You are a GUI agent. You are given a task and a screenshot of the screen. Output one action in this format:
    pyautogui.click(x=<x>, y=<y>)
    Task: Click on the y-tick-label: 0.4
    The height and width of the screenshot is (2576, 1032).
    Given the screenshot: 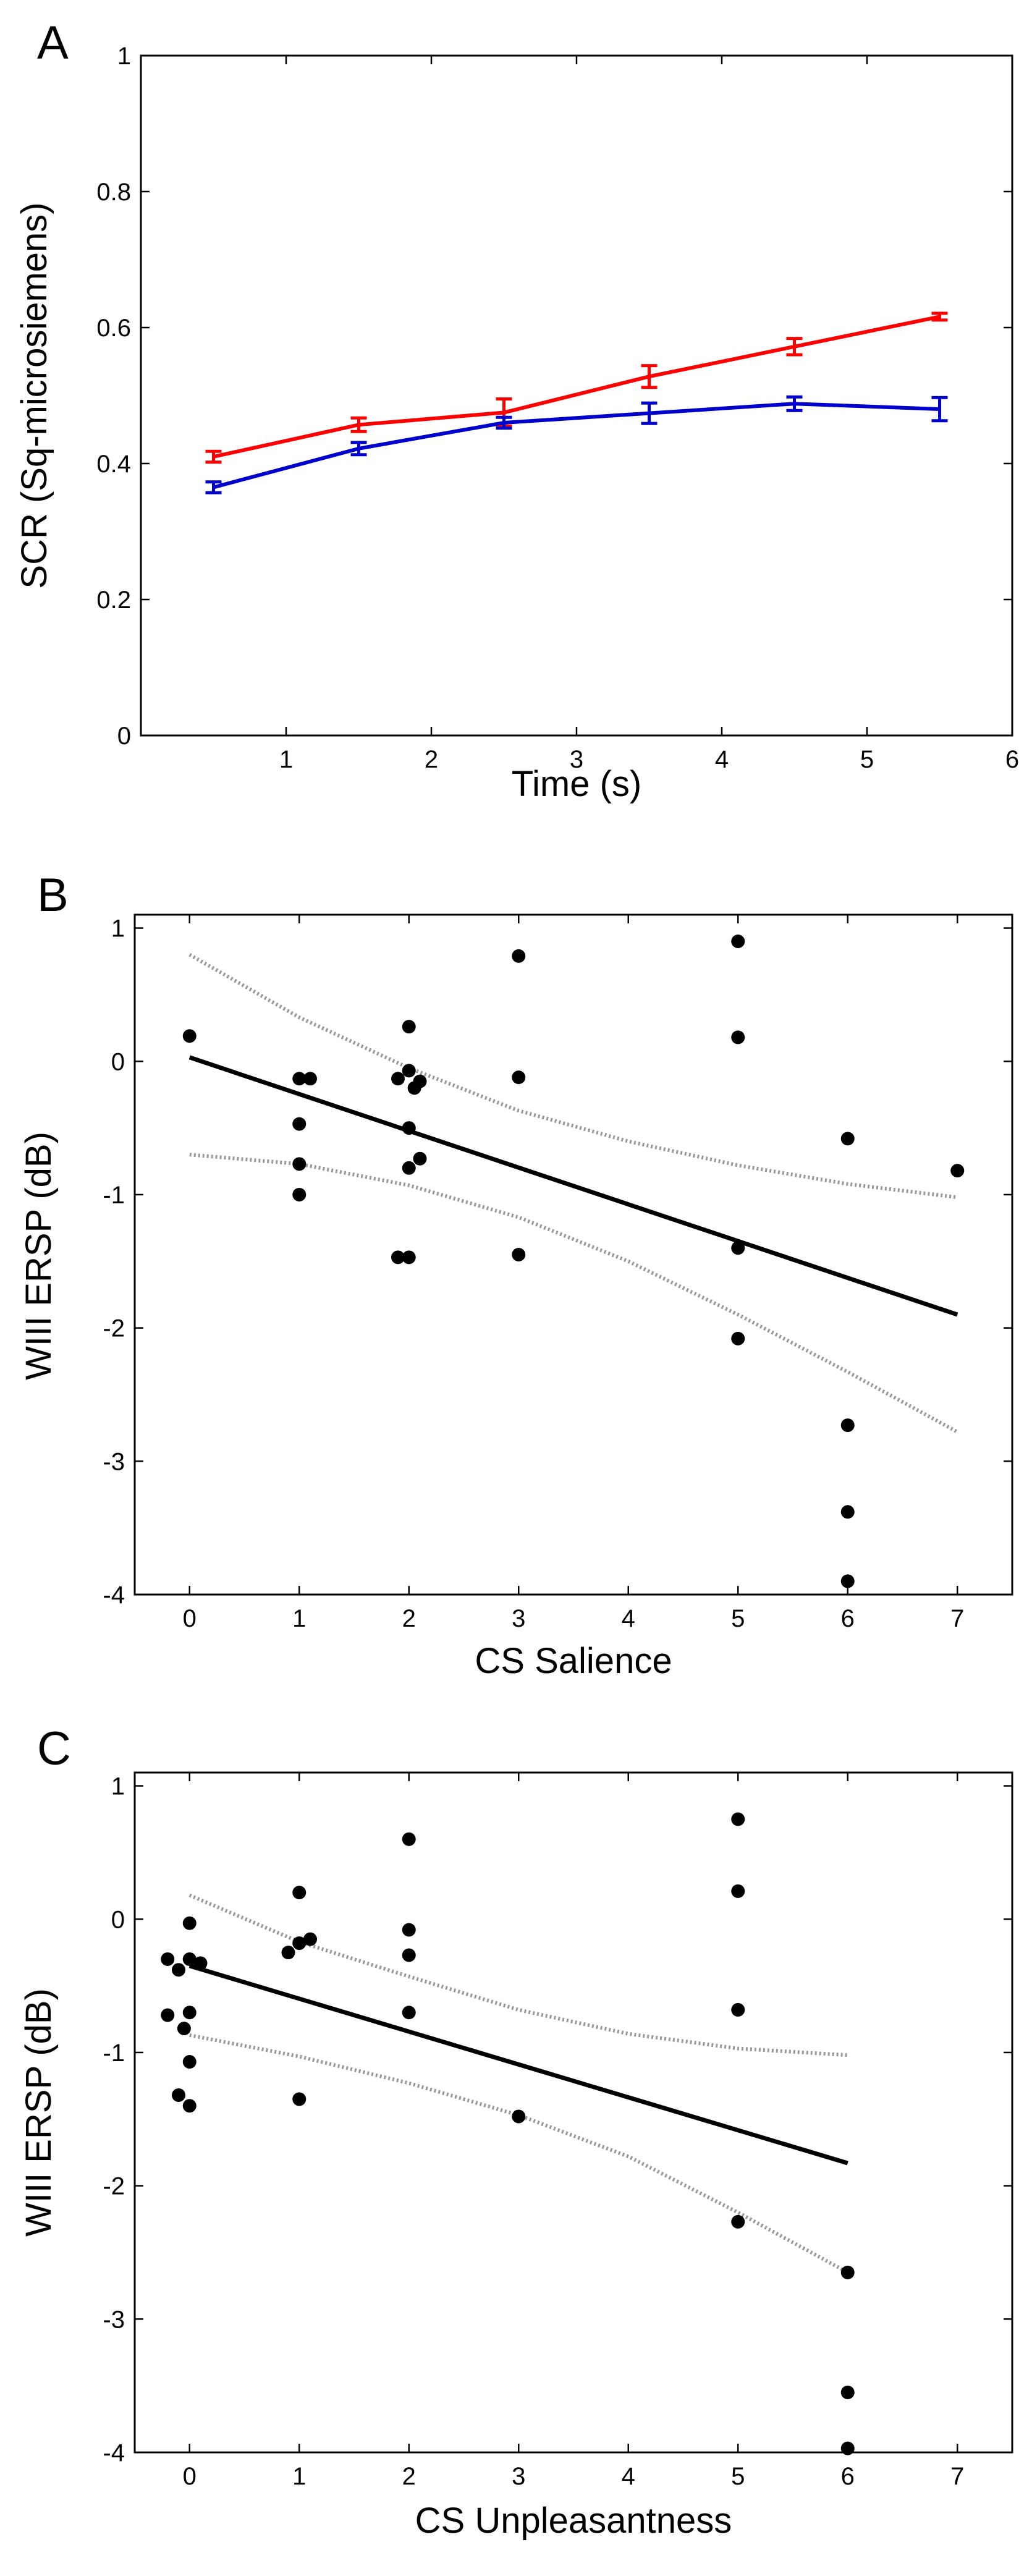 What is the action you would take?
    pyautogui.click(x=113, y=464)
    